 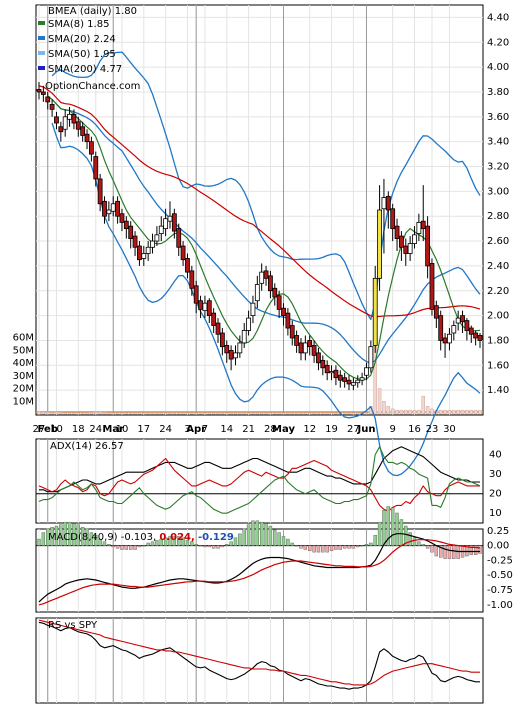 What do you see at coordinates (498, 266) in the screenshot?
I see `price-tick-label: 2.40` at bounding box center [498, 266].